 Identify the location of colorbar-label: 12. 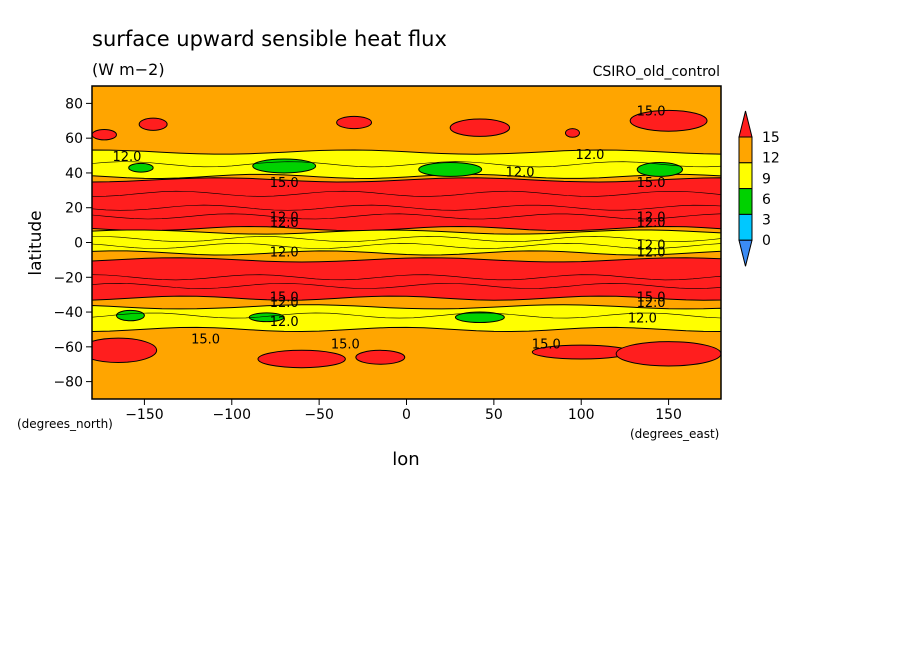
(771, 159).